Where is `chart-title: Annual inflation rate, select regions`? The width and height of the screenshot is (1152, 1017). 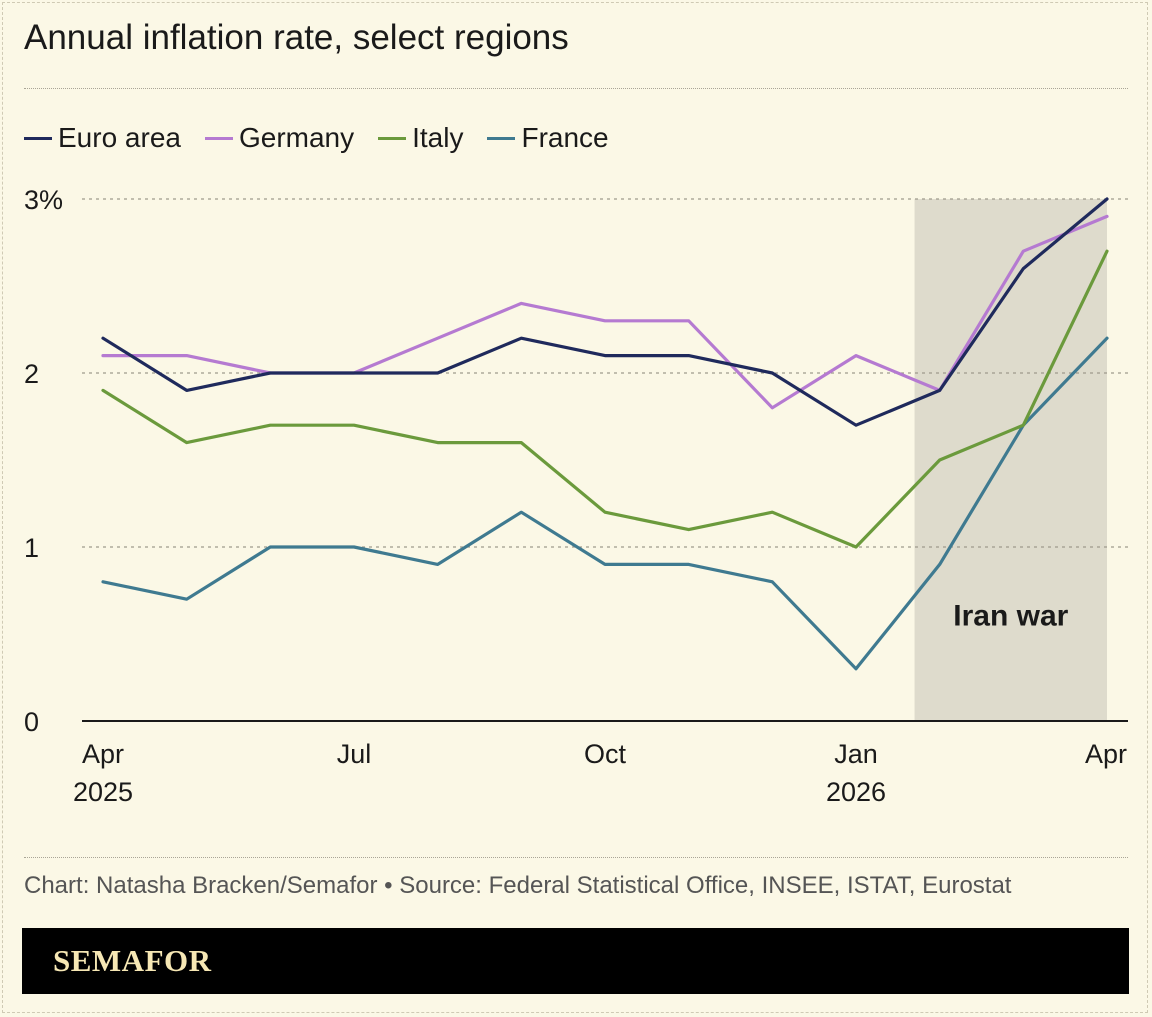
chart-title: Annual inflation rate, select regions is located at coordinates (296, 37).